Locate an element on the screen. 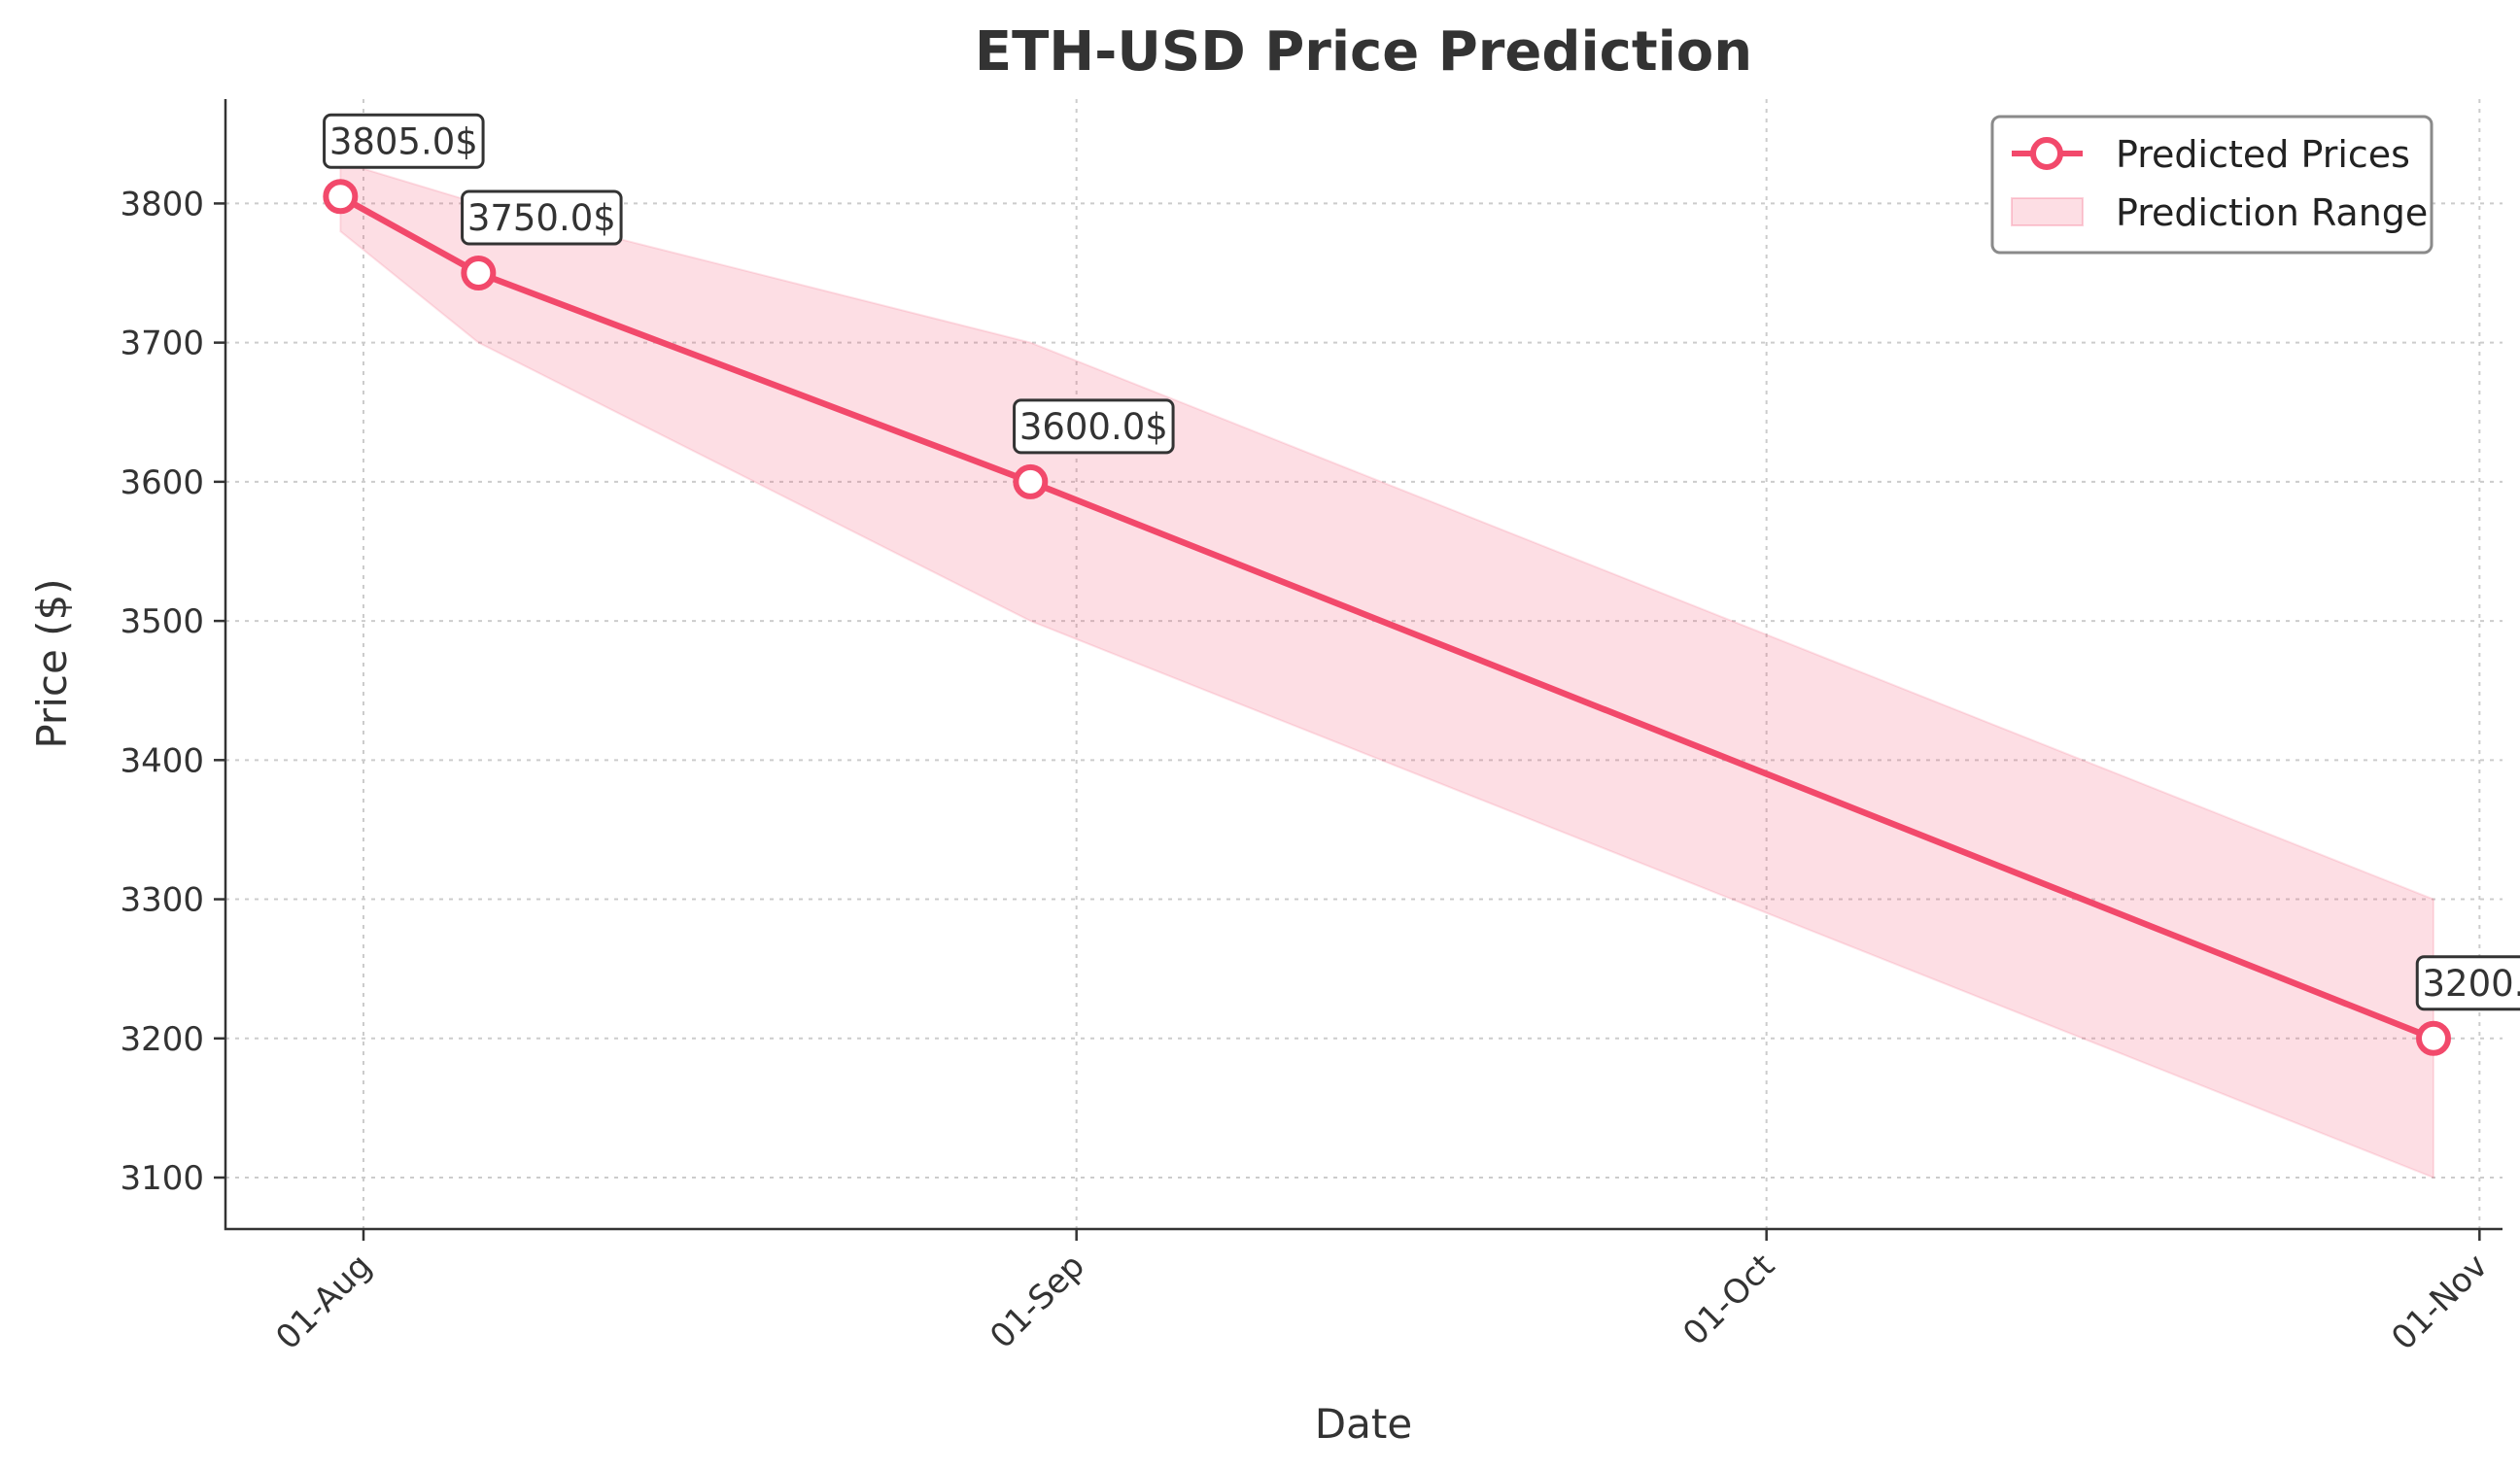 This screenshot has width=2520, height=1470. legend-range-swatch-icon is located at coordinates (2047, 211).